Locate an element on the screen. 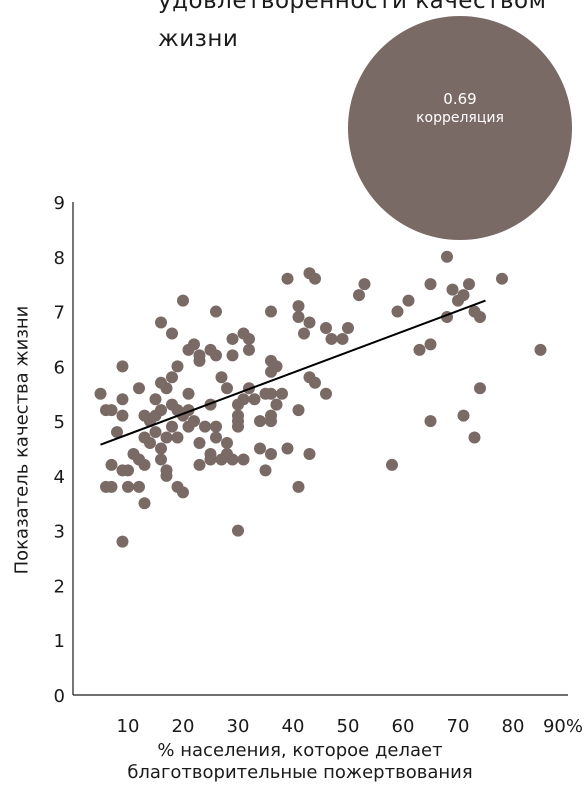 Image resolution: width=587 pixels, height=789 pixels. y-tick-label: 2 is located at coordinates (59, 586).